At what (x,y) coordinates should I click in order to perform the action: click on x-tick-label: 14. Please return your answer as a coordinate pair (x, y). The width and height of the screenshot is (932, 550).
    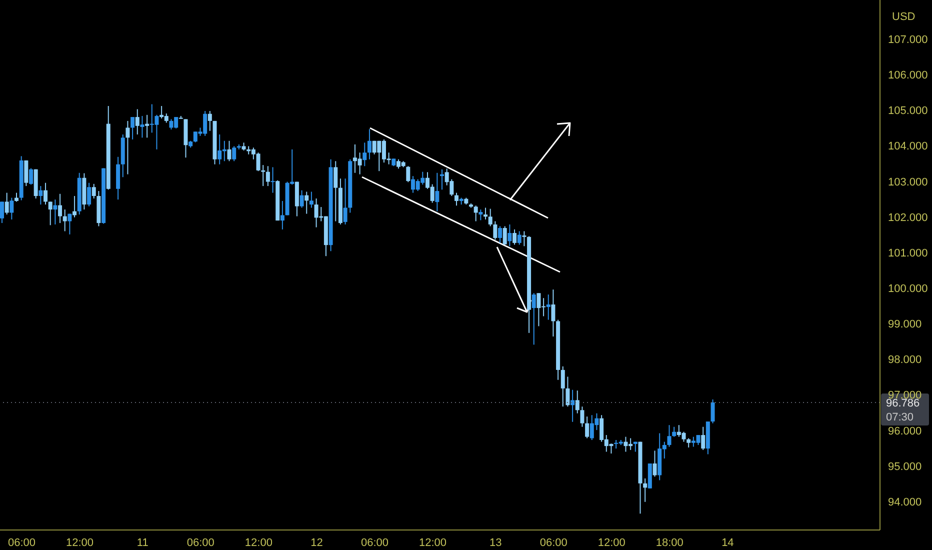
    Looking at the image, I should click on (728, 542).